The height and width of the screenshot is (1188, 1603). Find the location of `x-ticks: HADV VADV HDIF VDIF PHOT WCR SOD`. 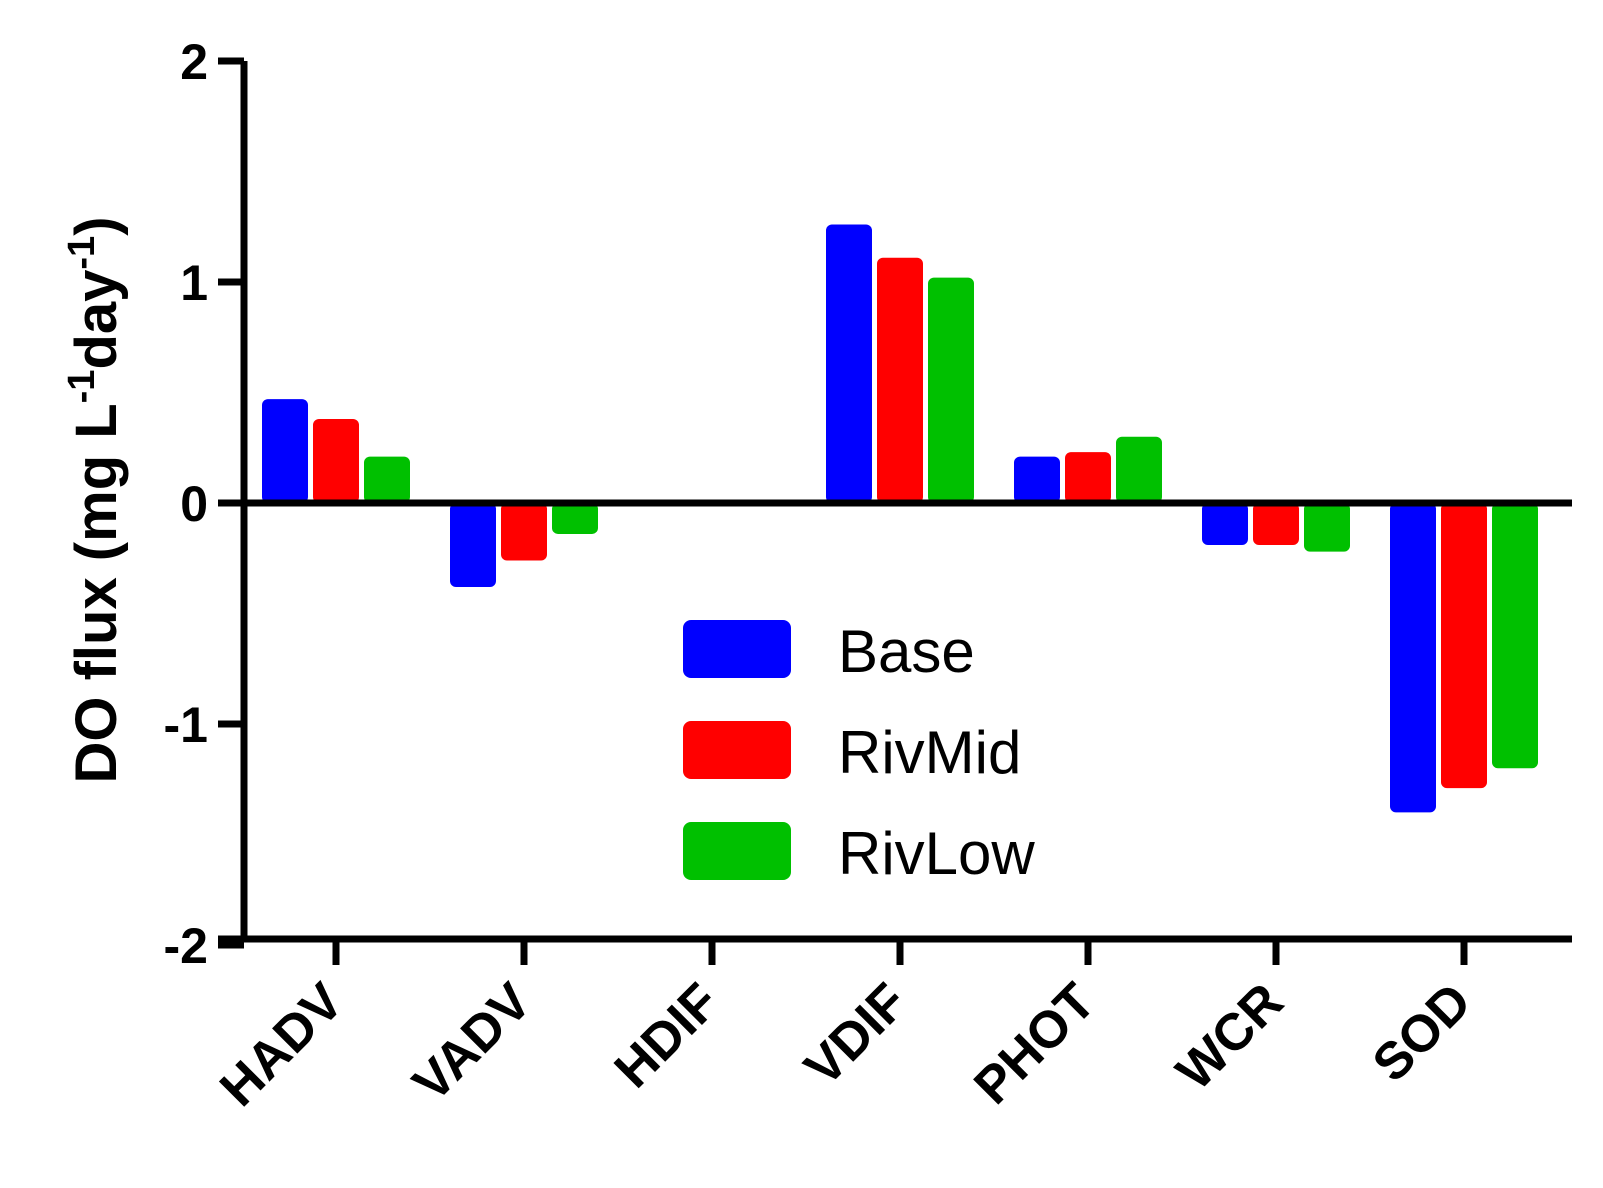

x-ticks: HADV VADV HDIF VDIF PHOT WCR SOD is located at coordinates (845, 1028).